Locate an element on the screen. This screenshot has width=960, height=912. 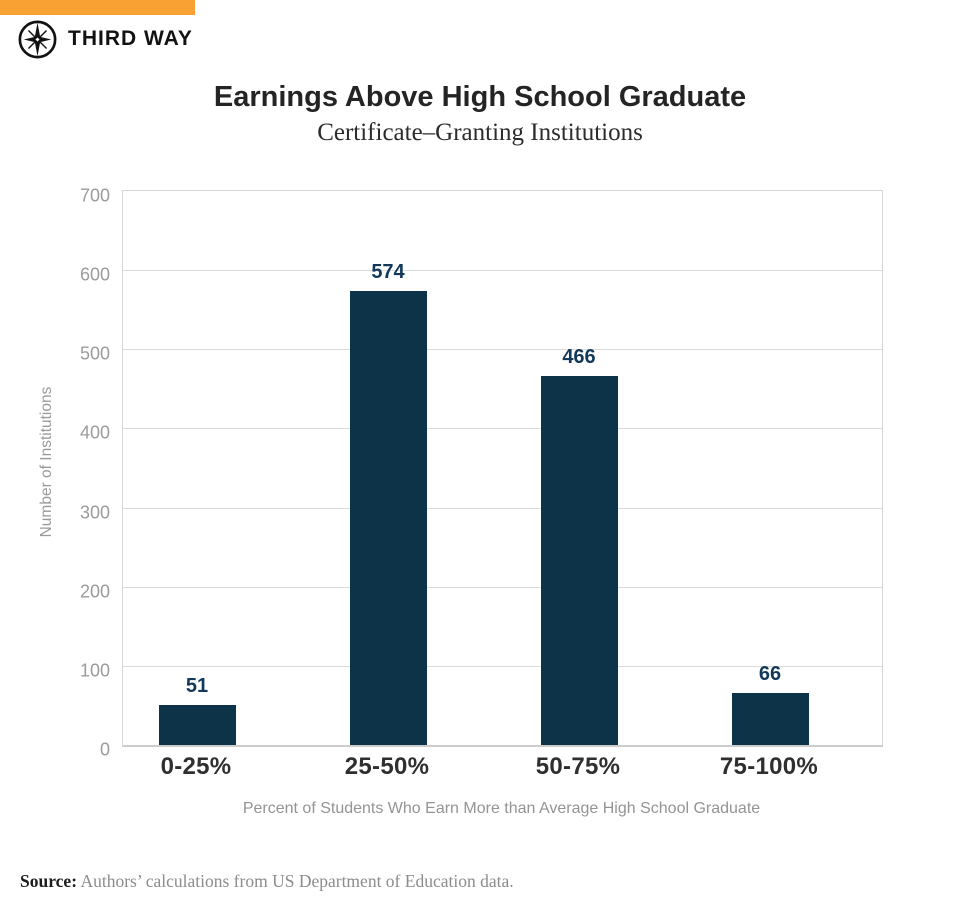
y-tick-label-700: 700 is located at coordinates (94, 195).